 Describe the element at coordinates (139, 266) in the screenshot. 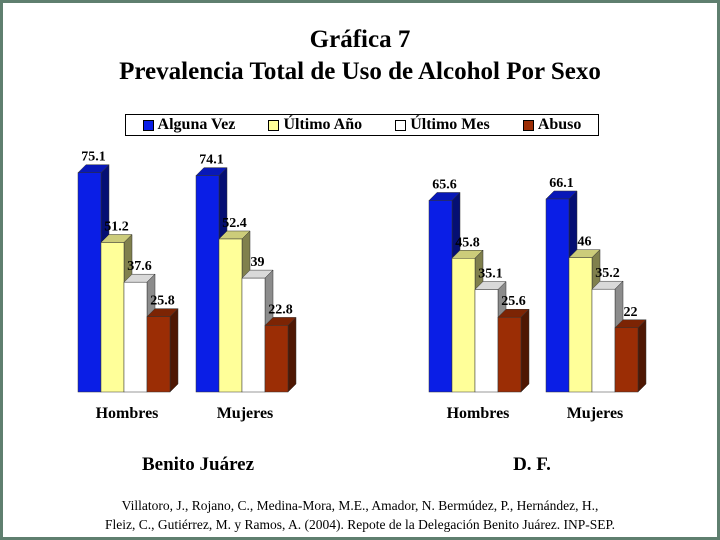

I see `data-label: 37.6` at that location.